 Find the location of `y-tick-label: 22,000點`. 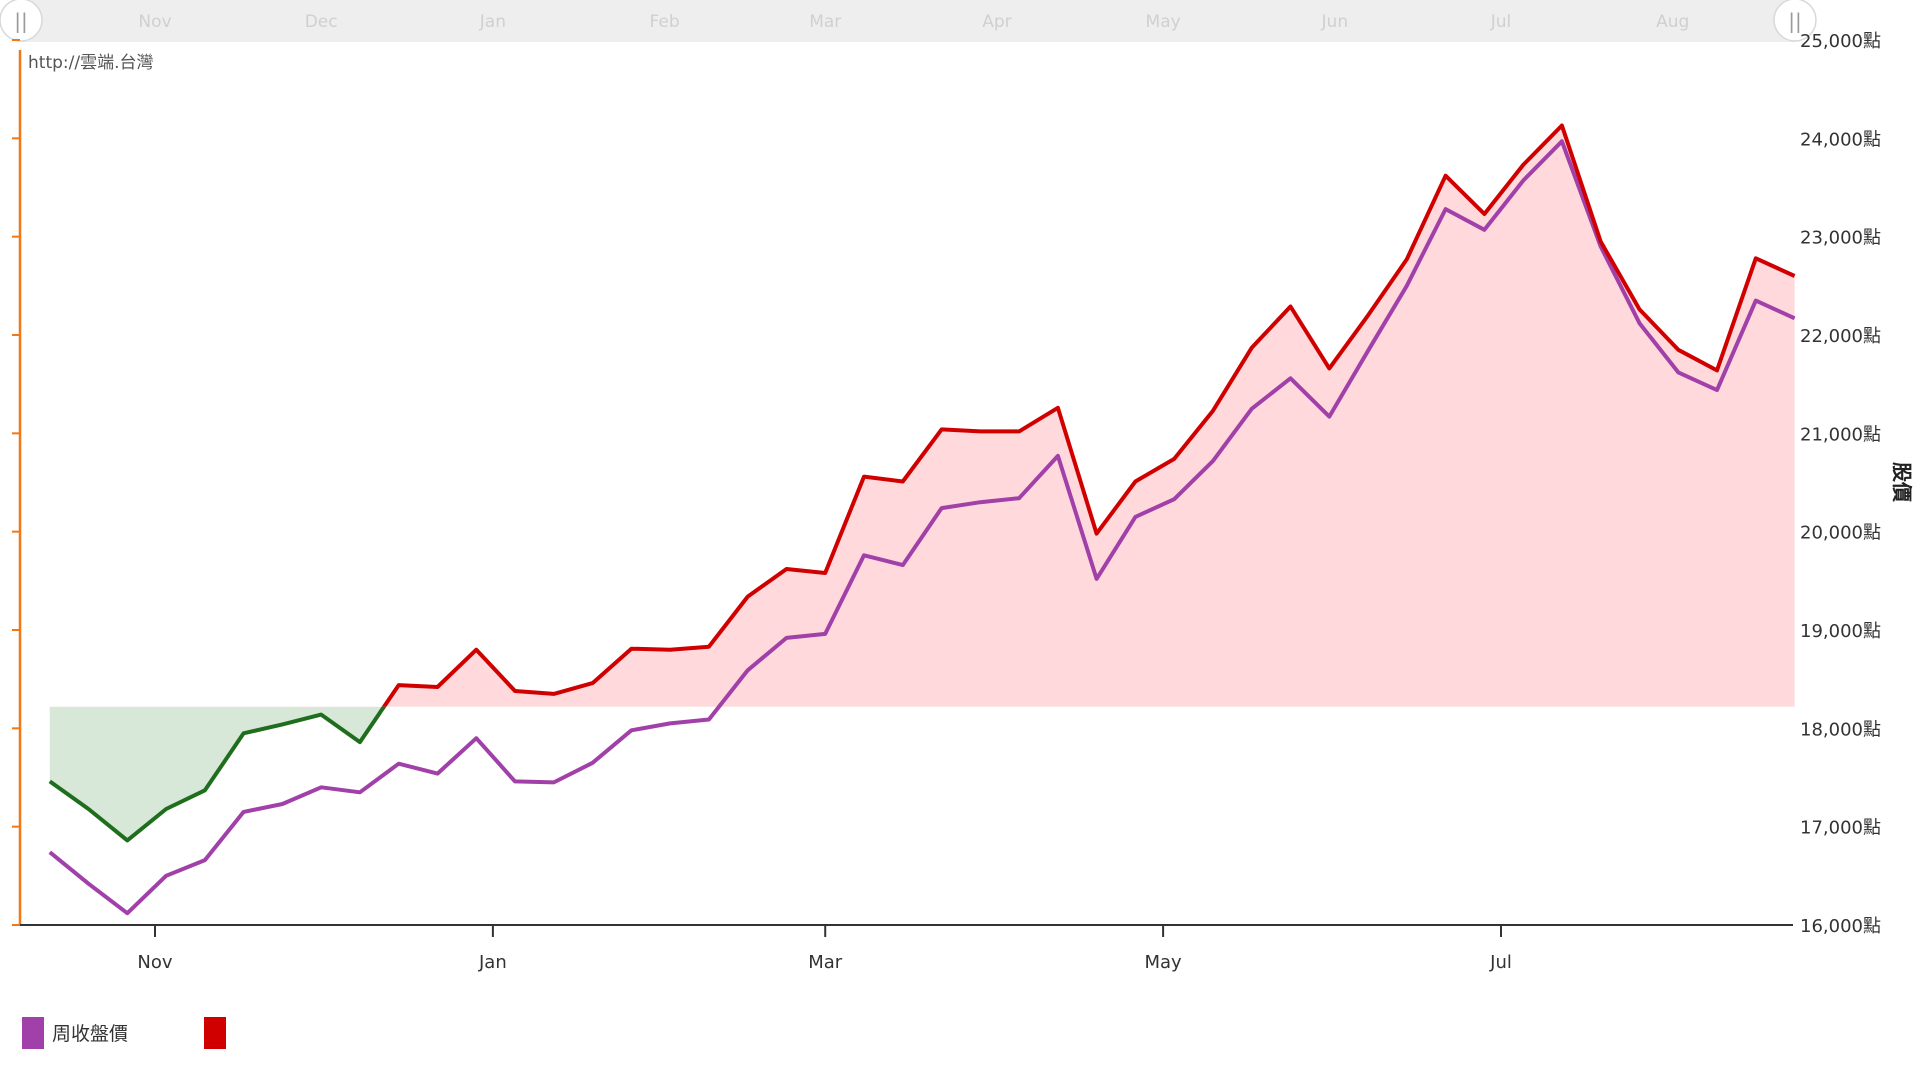

y-tick-label: 22,000點 is located at coordinates (1840, 336).